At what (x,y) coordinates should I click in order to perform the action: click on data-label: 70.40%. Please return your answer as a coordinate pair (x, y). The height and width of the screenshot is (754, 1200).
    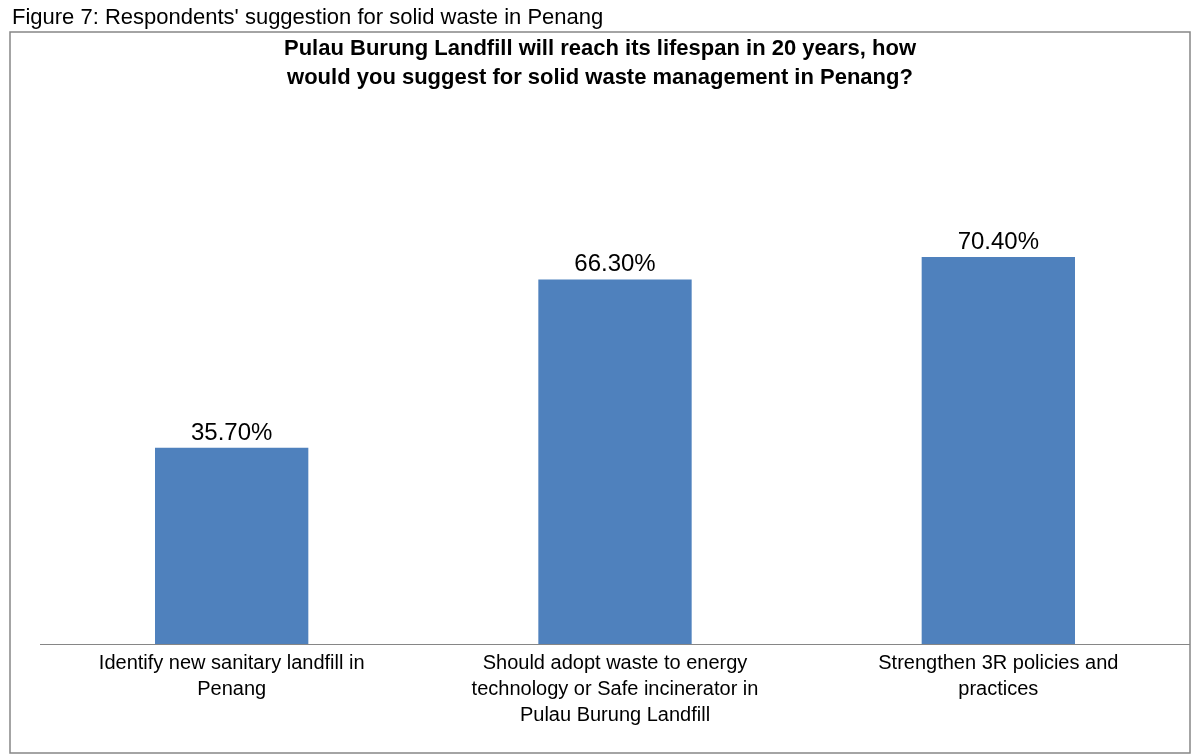
    Looking at the image, I should click on (998, 240).